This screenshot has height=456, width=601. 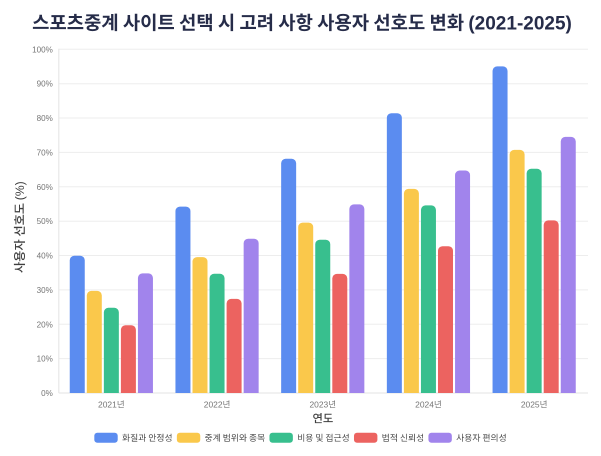 I want to click on svg-text: 10%, so click(x=45, y=359).